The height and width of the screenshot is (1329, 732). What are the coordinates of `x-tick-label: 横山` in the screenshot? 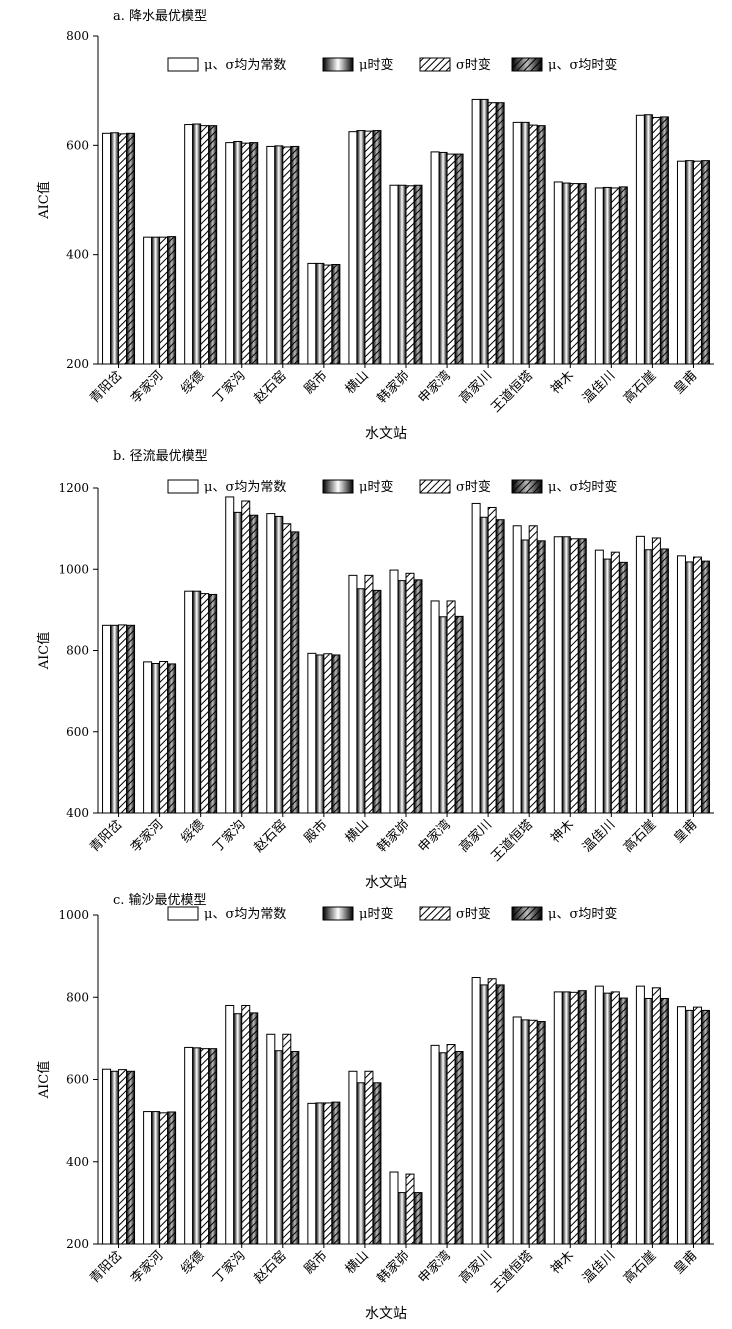 It's located at (357, 382).